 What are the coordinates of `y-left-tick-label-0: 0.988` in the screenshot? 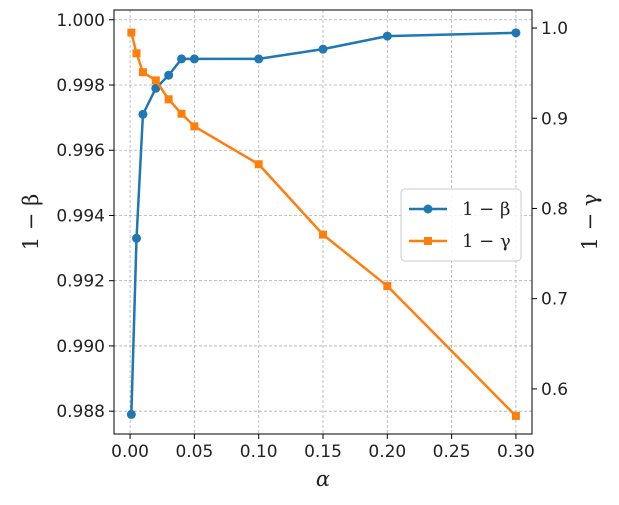 It's located at (80, 412).